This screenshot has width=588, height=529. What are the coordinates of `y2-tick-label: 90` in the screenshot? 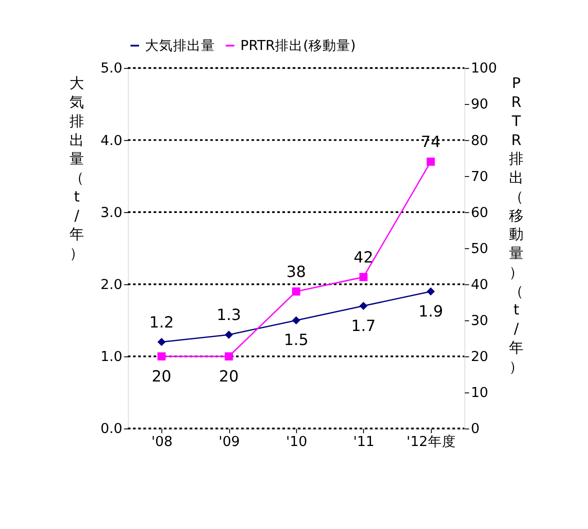 It's located at (479, 104).